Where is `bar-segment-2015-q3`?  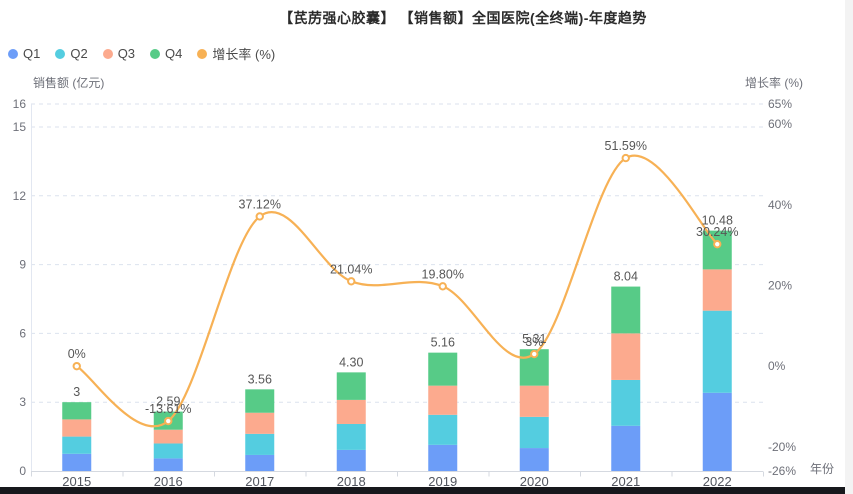
bar-segment-2015-q3 is located at coordinates (77, 428).